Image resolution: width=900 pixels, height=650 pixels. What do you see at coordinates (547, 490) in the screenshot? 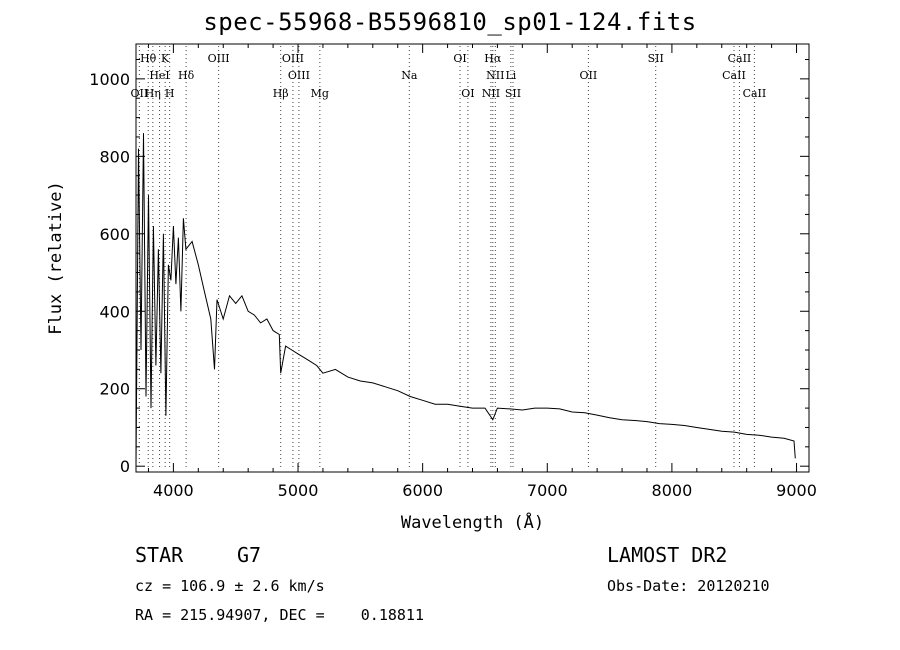
I see `x-tick-label: 7000` at bounding box center [547, 490].